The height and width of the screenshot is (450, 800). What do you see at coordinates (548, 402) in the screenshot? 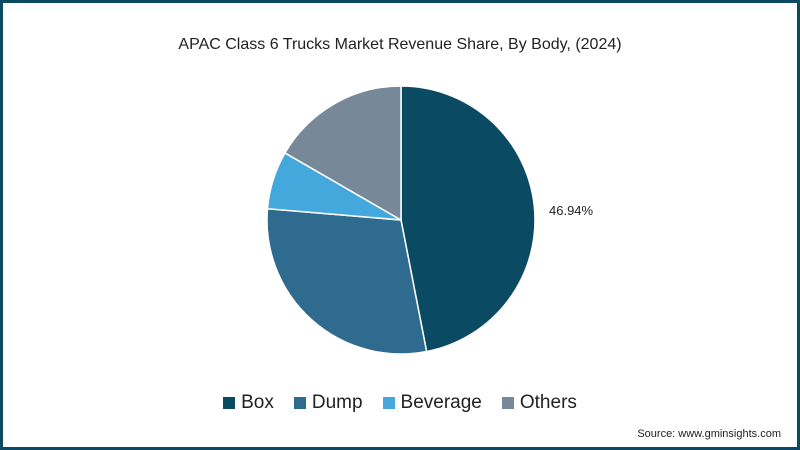
I see `legend-label-others: Others` at bounding box center [548, 402].